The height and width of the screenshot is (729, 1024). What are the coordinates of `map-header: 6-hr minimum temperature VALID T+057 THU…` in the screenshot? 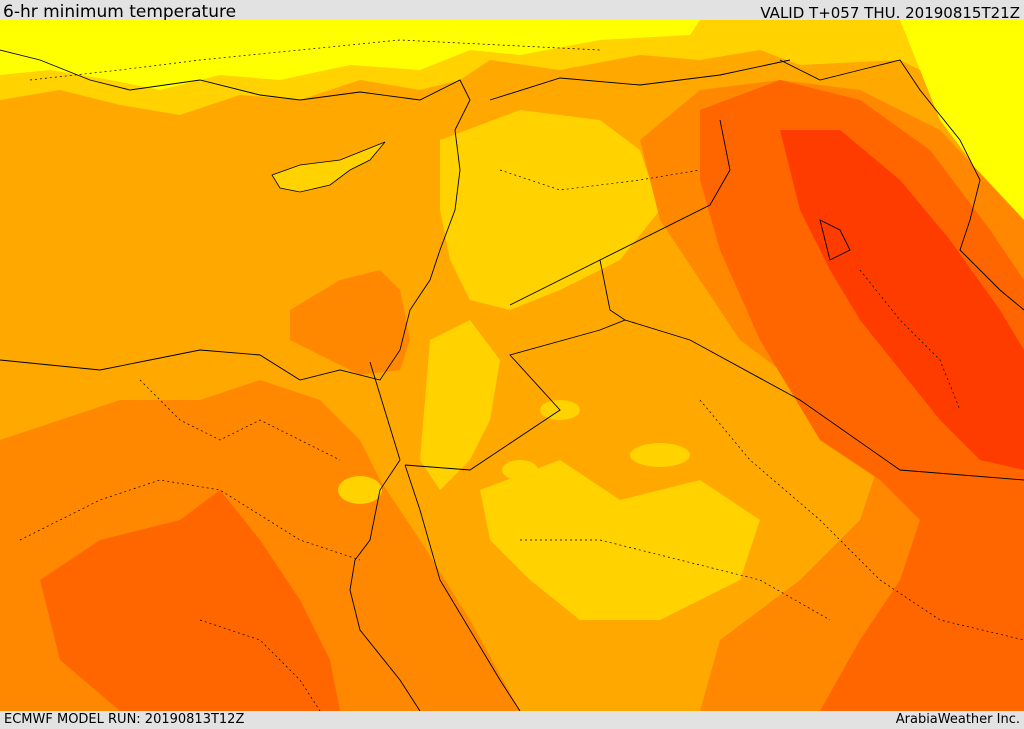 It's located at (512, 11).